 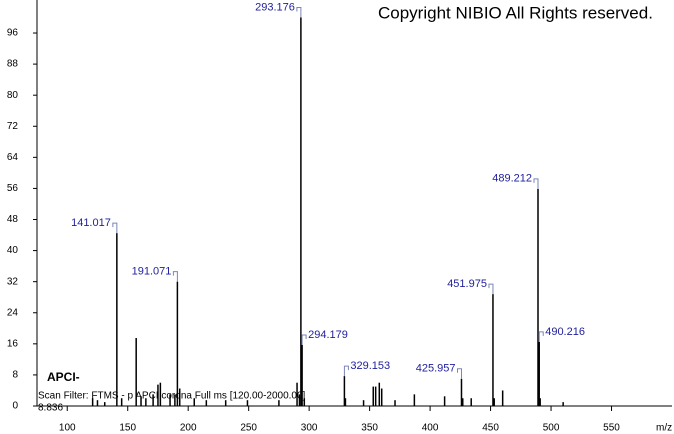 I want to click on x-tick-label: 450, so click(x=490, y=428).